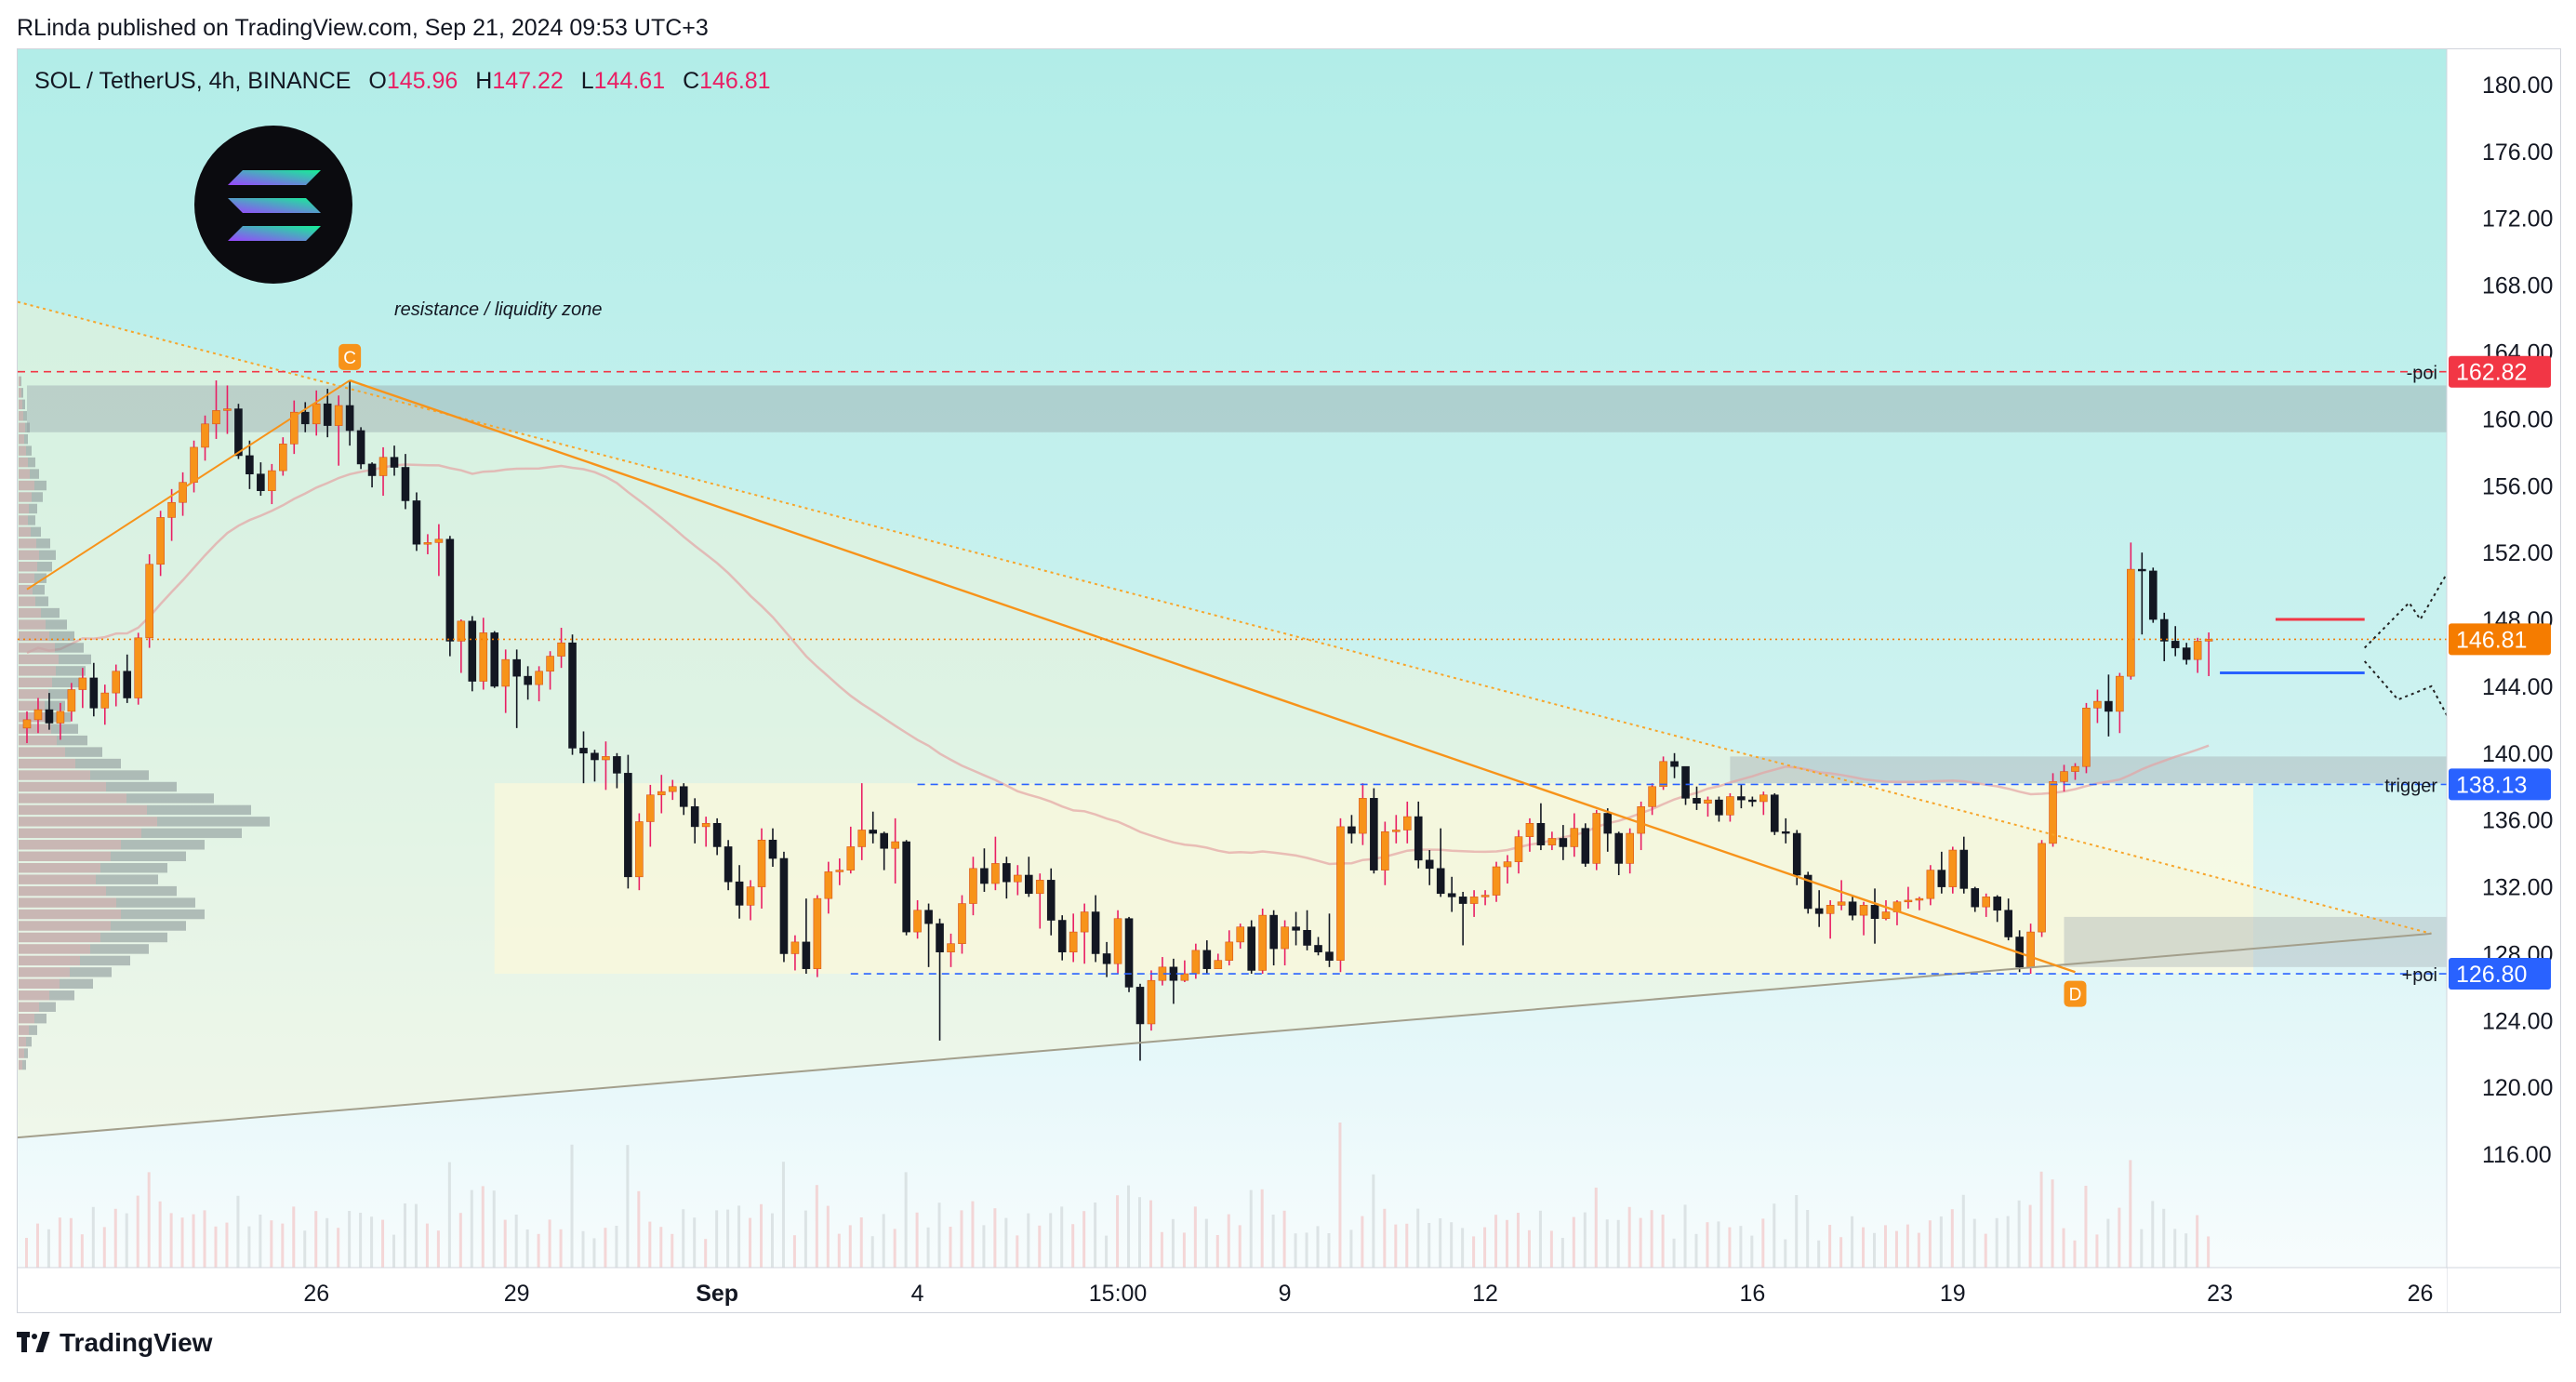 This screenshot has height=1382, width=2576. What do you see at coordinates (1232, 1291) in the screenshot?
I see `time-axis` at bounding box center [1232, 1291].